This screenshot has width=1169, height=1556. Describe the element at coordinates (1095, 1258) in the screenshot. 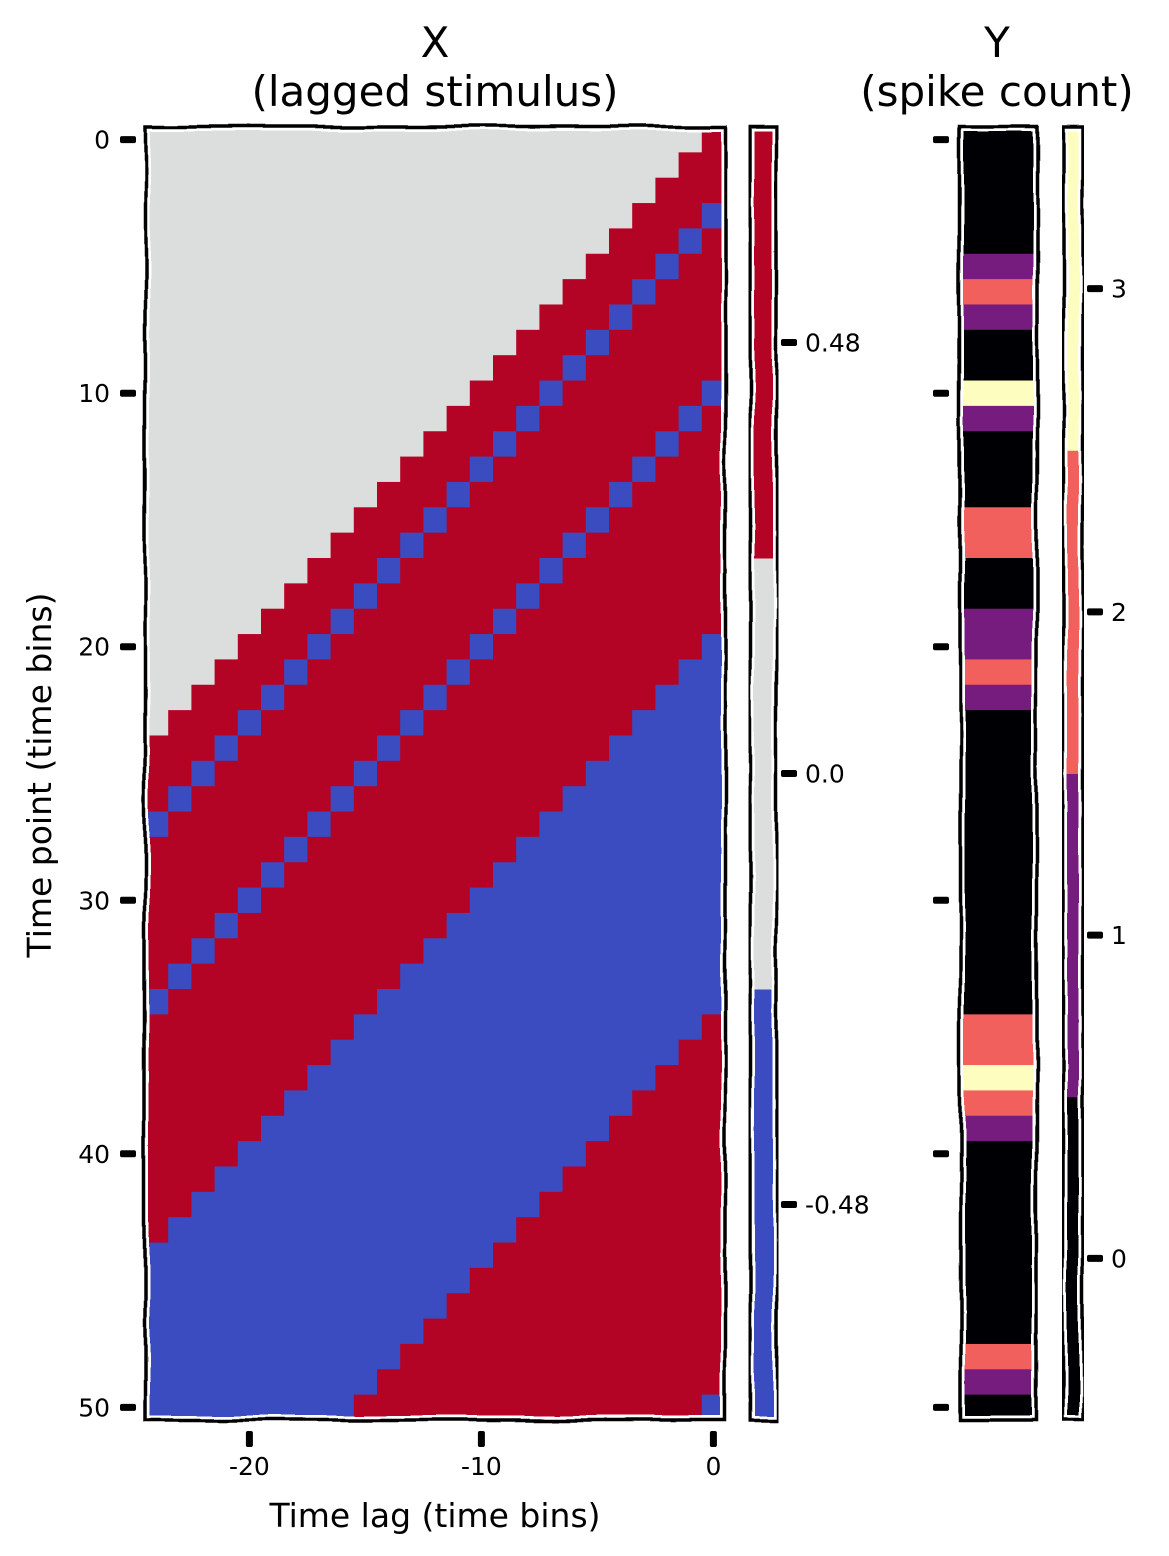

I see `y-colorbar-tick` at that location.